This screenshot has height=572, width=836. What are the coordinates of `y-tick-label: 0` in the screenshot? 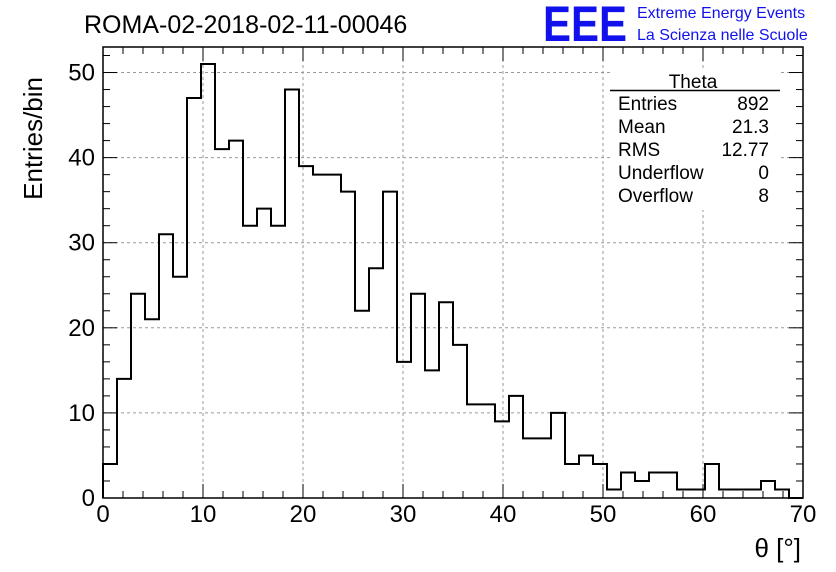 It's located at (88, 498).